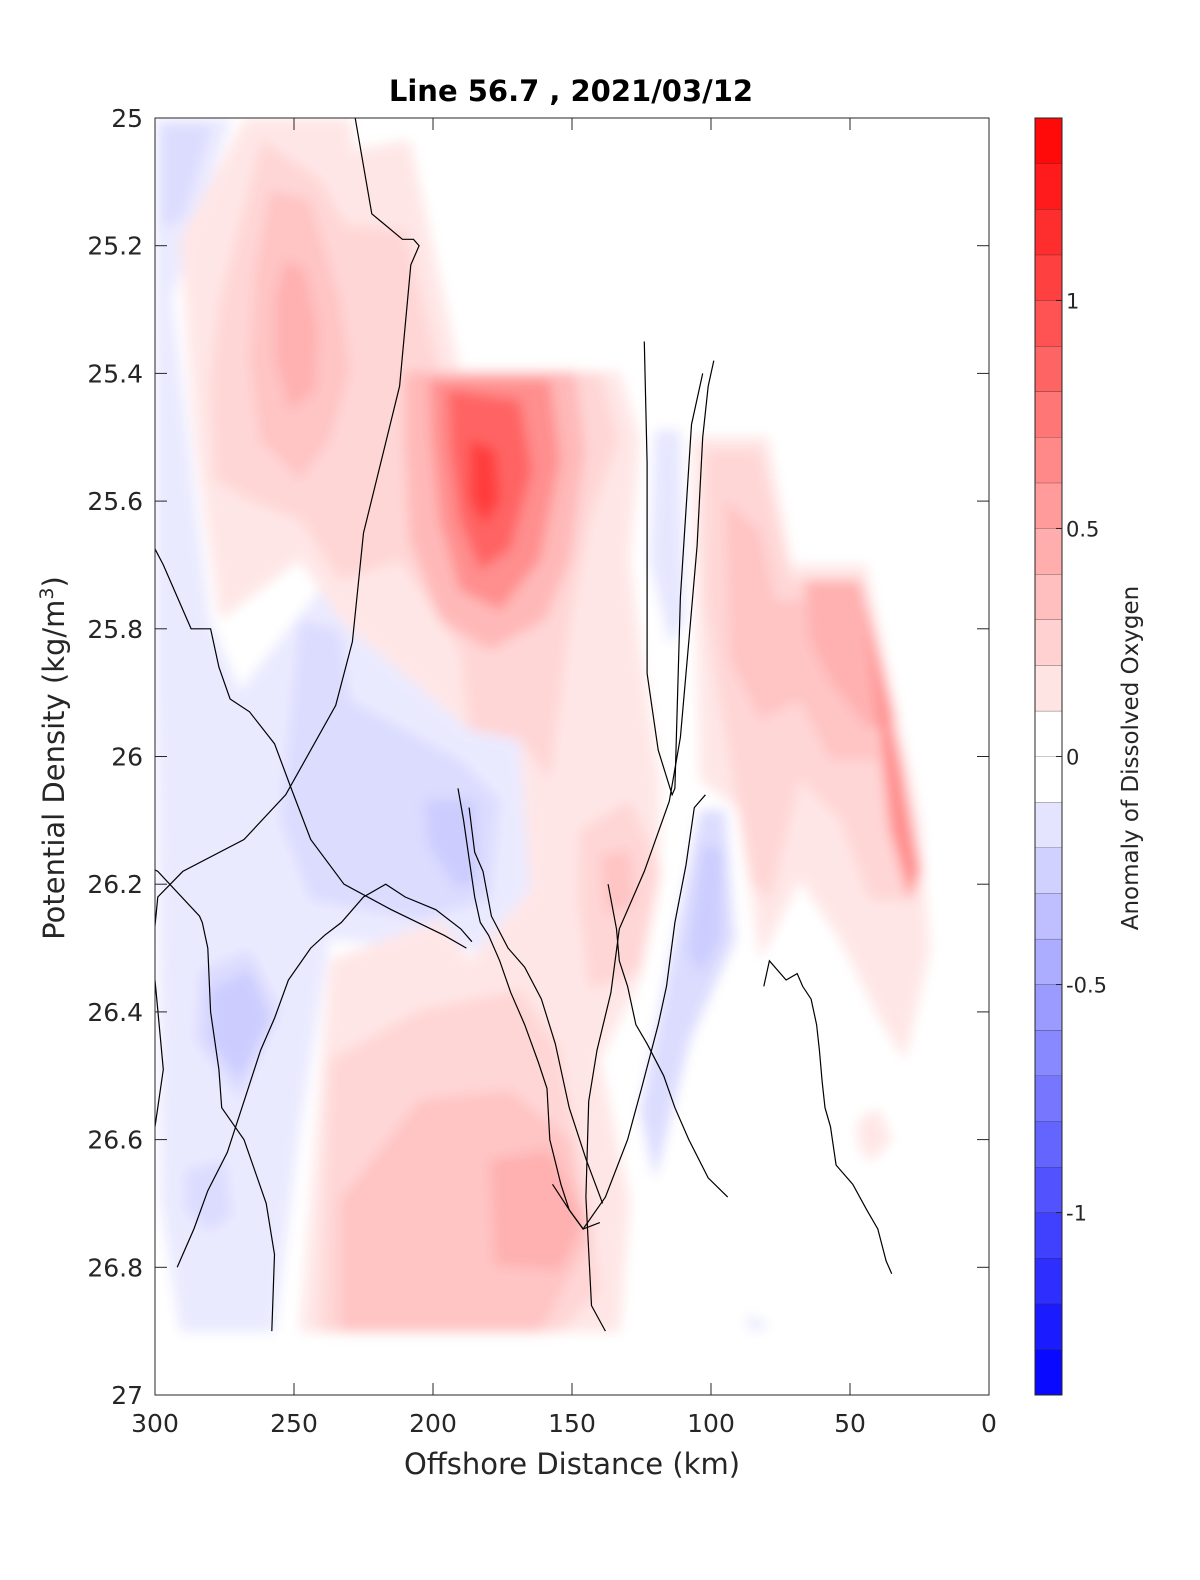 The height and width of the screenshot is (1580, 1200). Describe the element at coordinates (433, 1423) in the screenshot. I see `x-tick-label: 200` at that location.